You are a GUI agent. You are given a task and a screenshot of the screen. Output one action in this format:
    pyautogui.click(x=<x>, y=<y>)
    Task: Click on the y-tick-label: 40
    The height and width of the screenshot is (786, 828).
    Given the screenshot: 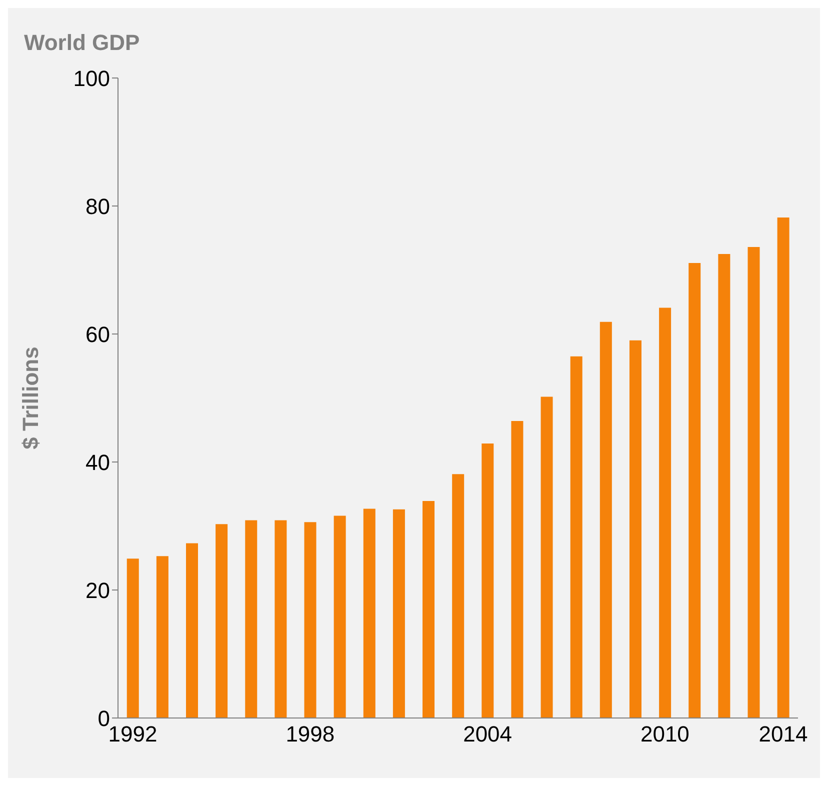 What is the action you would take?
    pyautogui.click(x=98, y=462)
    